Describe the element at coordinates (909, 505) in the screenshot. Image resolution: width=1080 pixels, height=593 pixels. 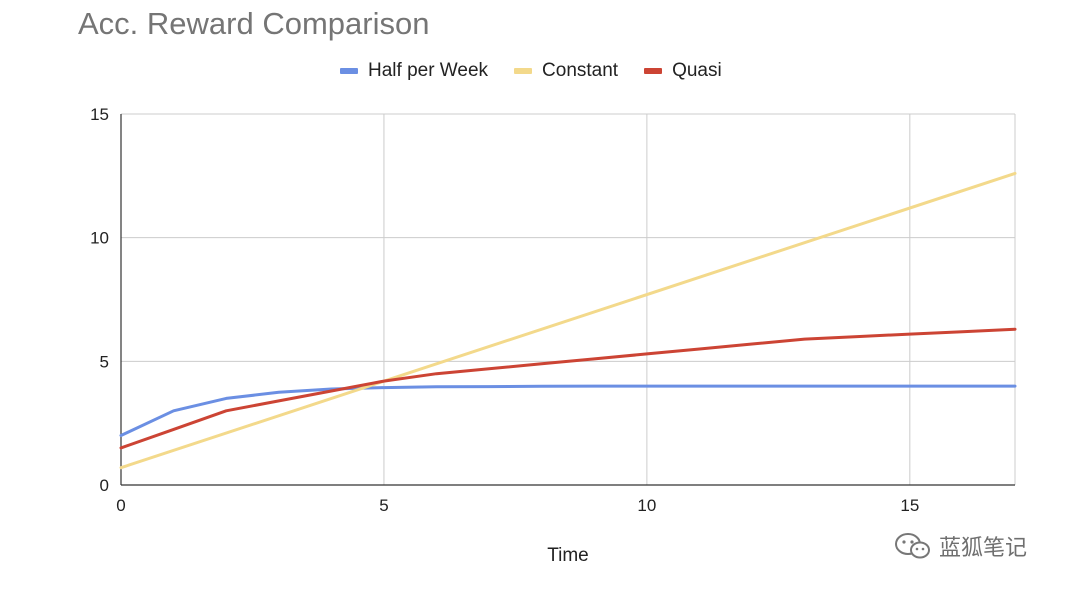
I see `x-tick-label: 15` at that location.